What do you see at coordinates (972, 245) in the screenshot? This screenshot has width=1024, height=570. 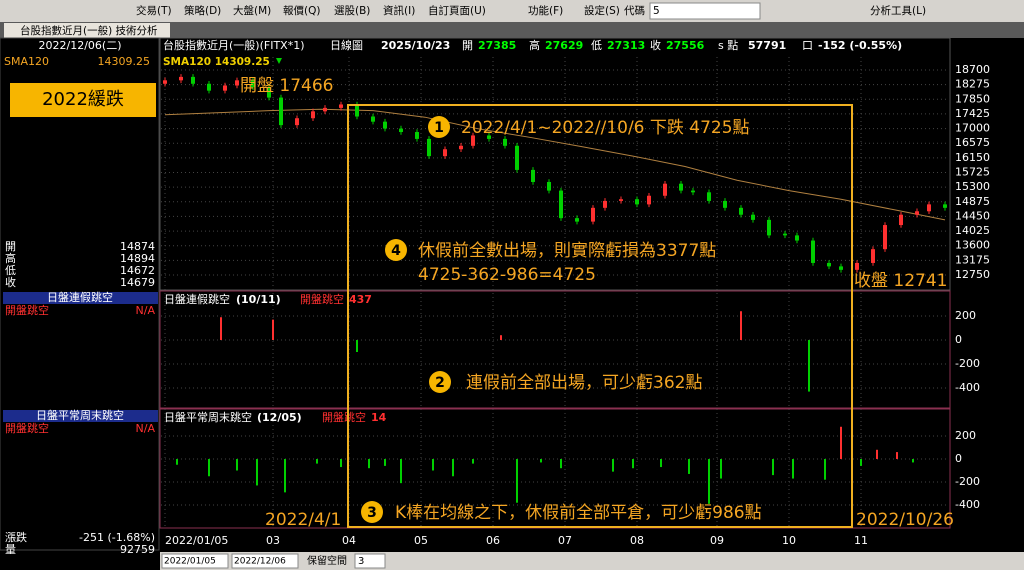 I see `y-tick-label: 13600` at bounding box center [972, 245].